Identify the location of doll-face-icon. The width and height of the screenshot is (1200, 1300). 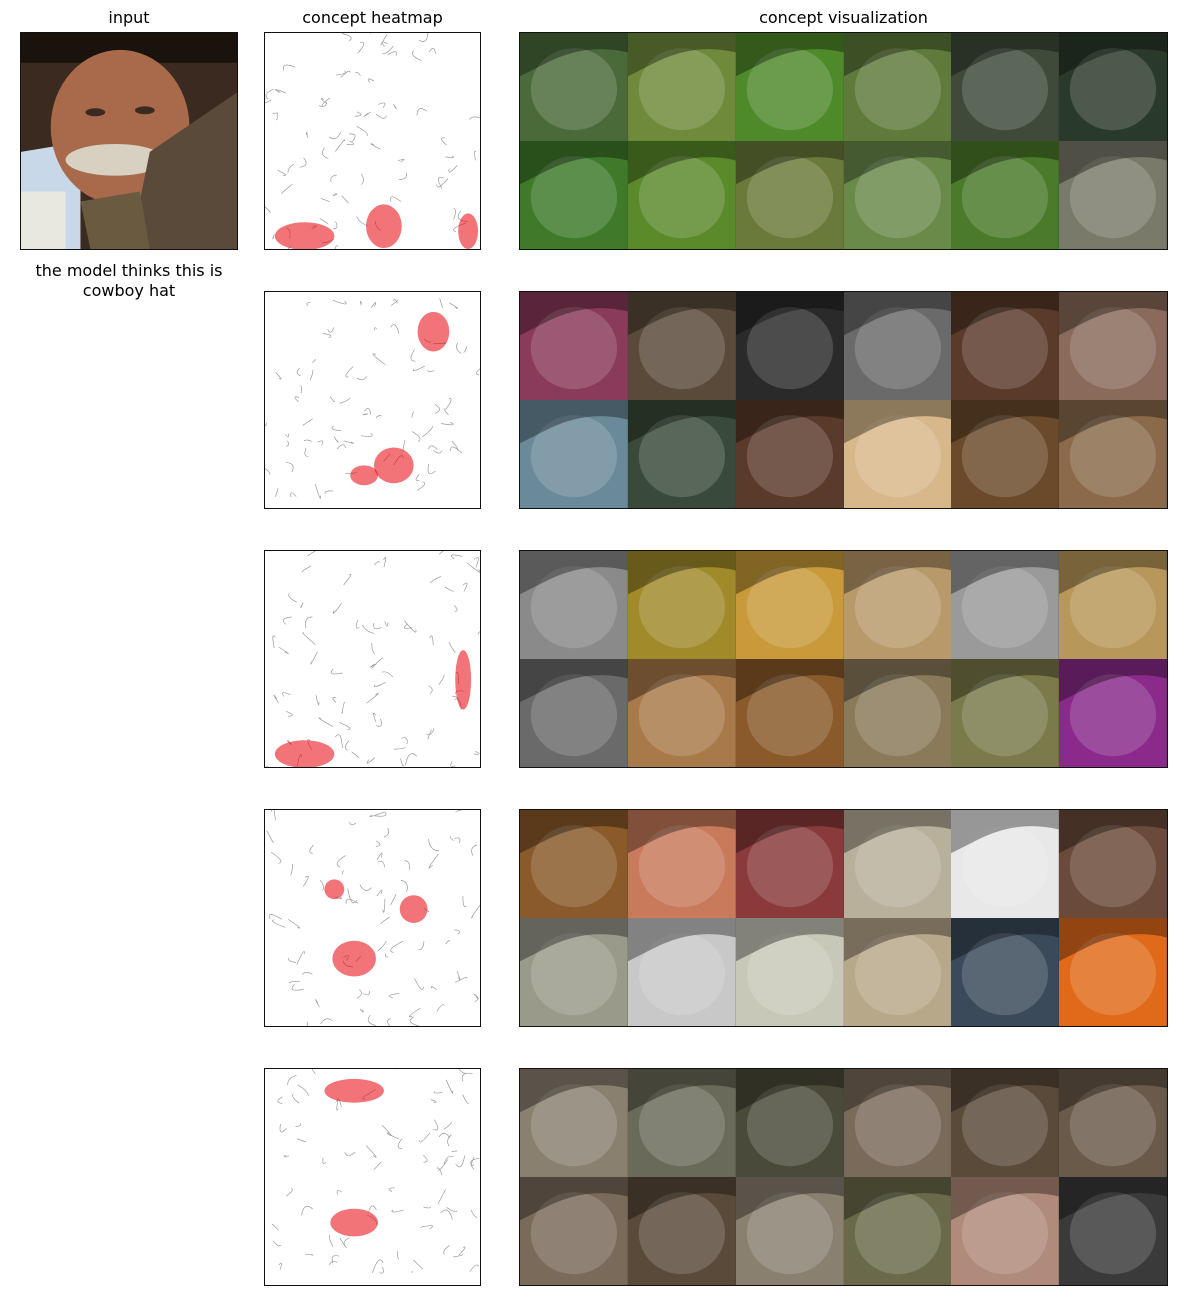
(897, 454).